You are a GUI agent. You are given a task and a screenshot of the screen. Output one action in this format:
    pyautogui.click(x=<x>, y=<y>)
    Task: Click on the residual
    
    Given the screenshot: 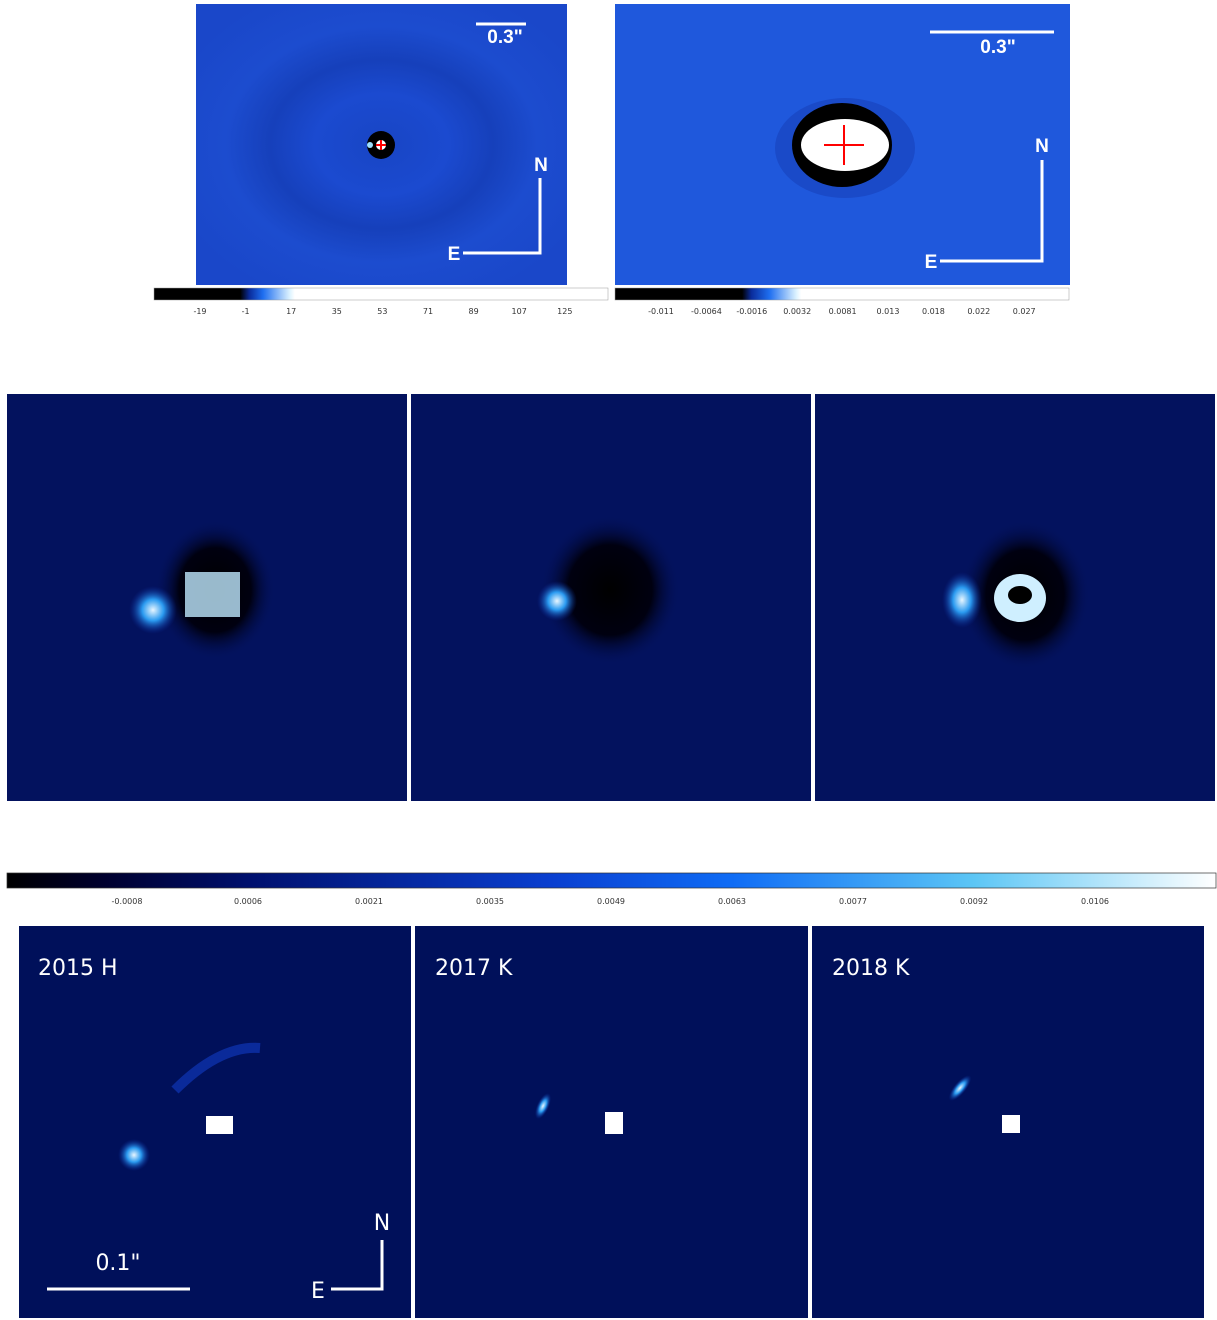 What is the action you would take?
    pyautogui.click(x=610, y=590)
    